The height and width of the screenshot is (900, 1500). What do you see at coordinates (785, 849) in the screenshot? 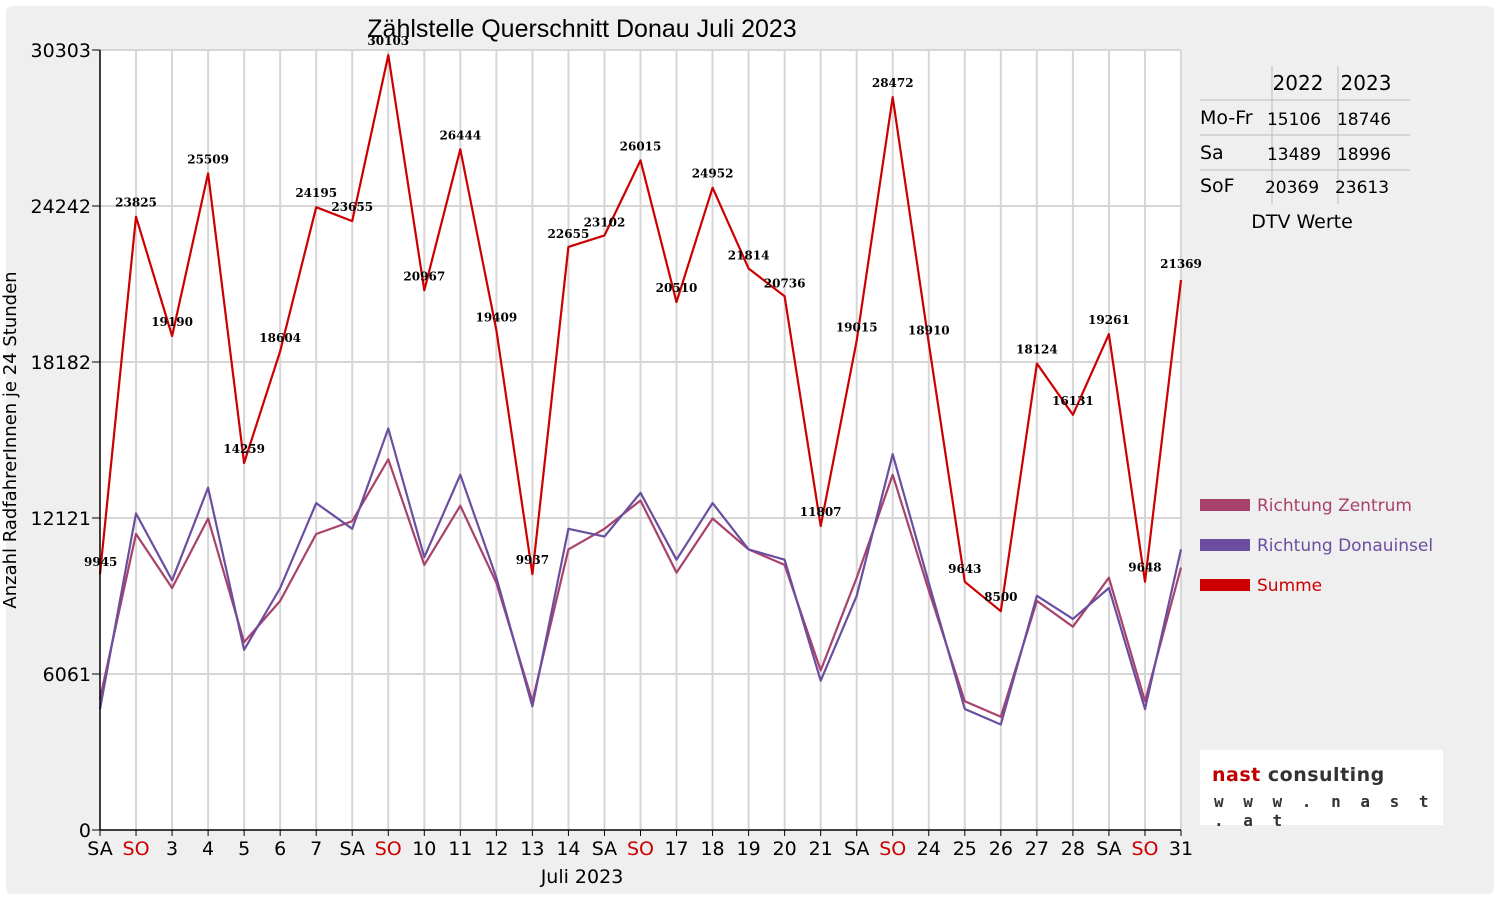
I see `x-tick-label: 20` at bounding box center [785, 849].